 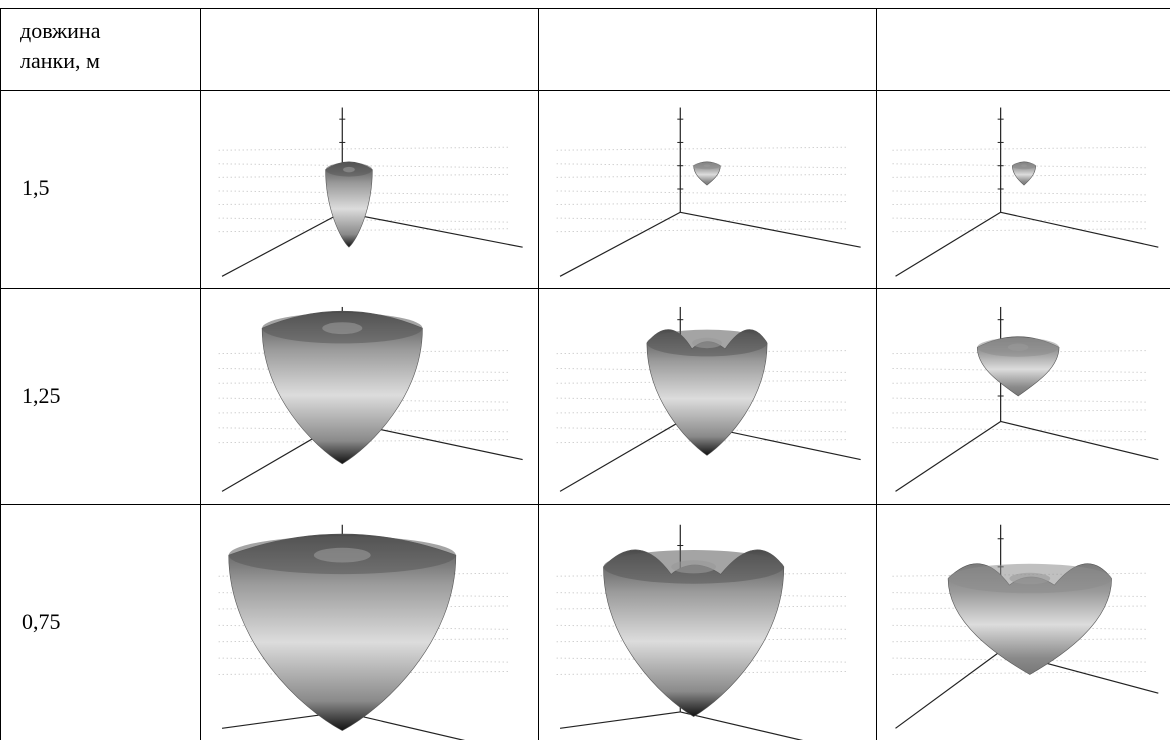 I want to click on table-border-top, so click(x=585, y=8).